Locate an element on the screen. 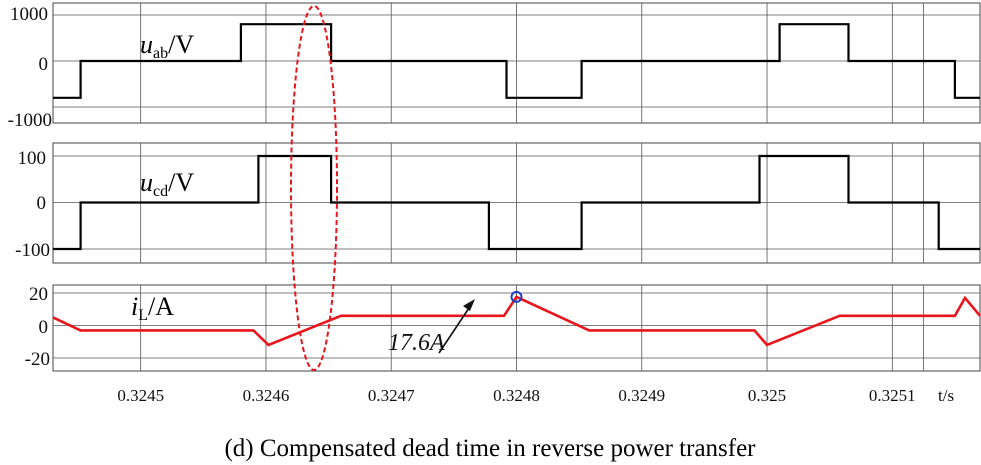  uab-ytick-mid: 0 is located at coordinates (44, 64).